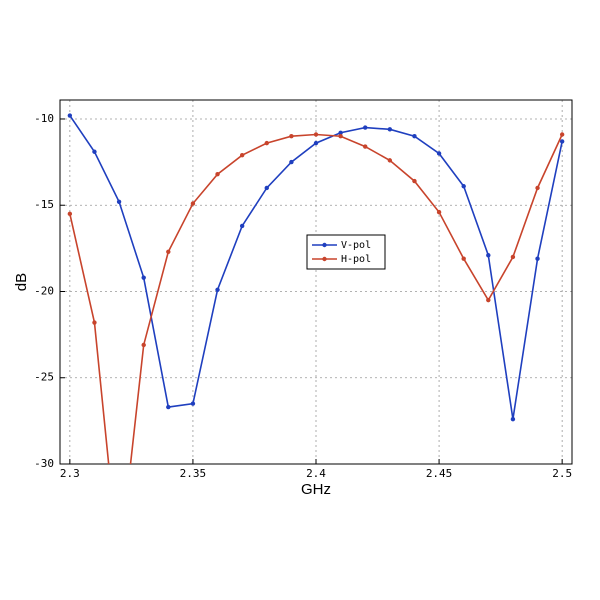 Image resolution: width=600 pixels, height=600 pixels. I want to click on x-axis-label: GHz, so click(316, 489).